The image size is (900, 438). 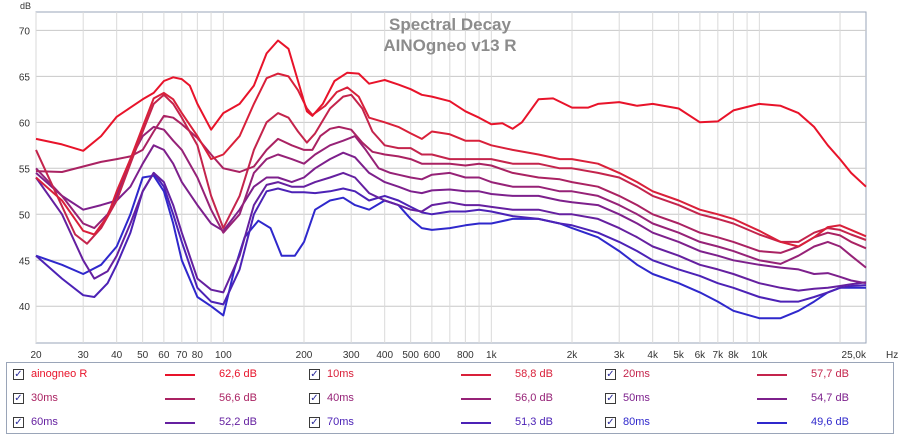 I want to click on x-axis-label: Hz, so click(x=892, y=355).